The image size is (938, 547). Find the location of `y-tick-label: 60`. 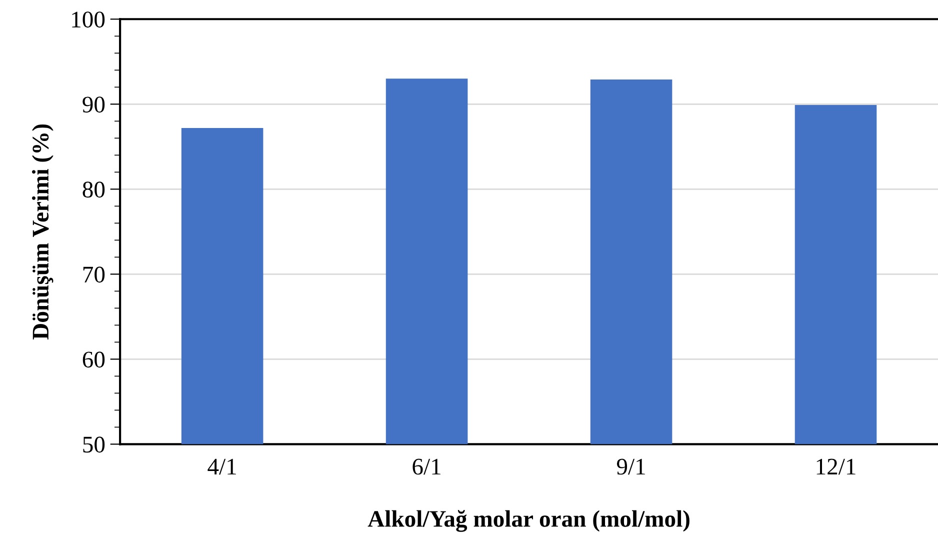

y-tick-label: 60 is located at coordinates (93, 360).